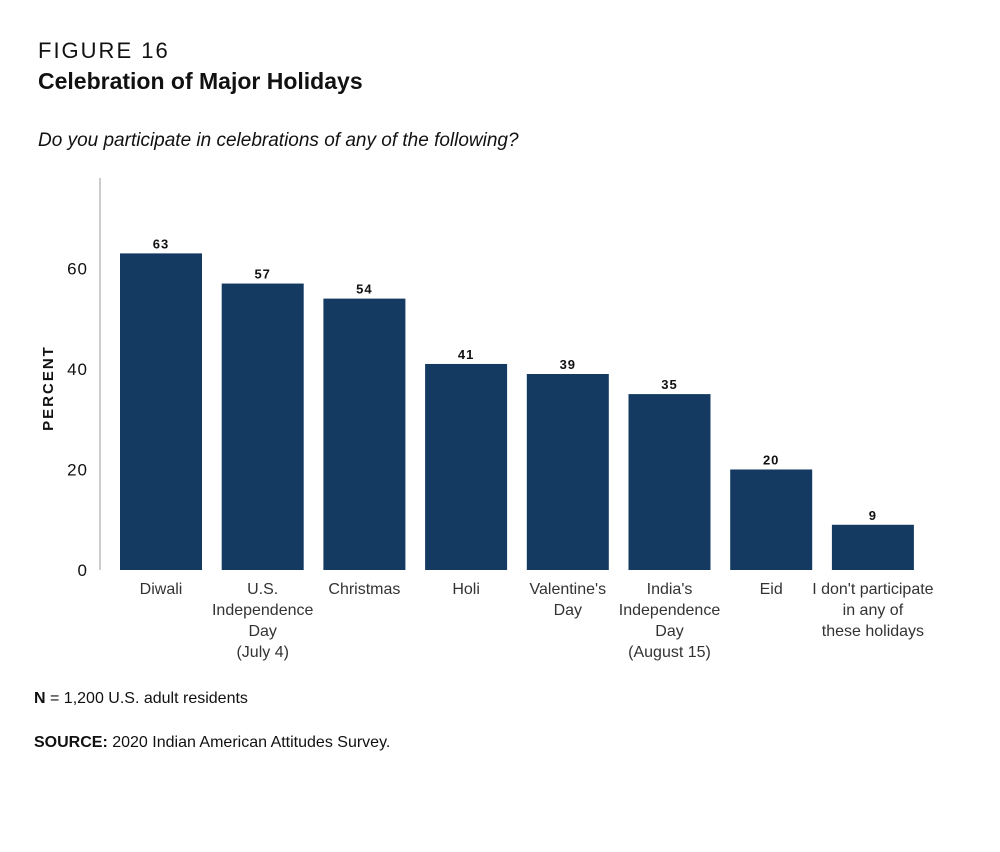  Describe the element at coordinates (77, 268) in the screenshot. I see `y-tick-label: 60` at that location.